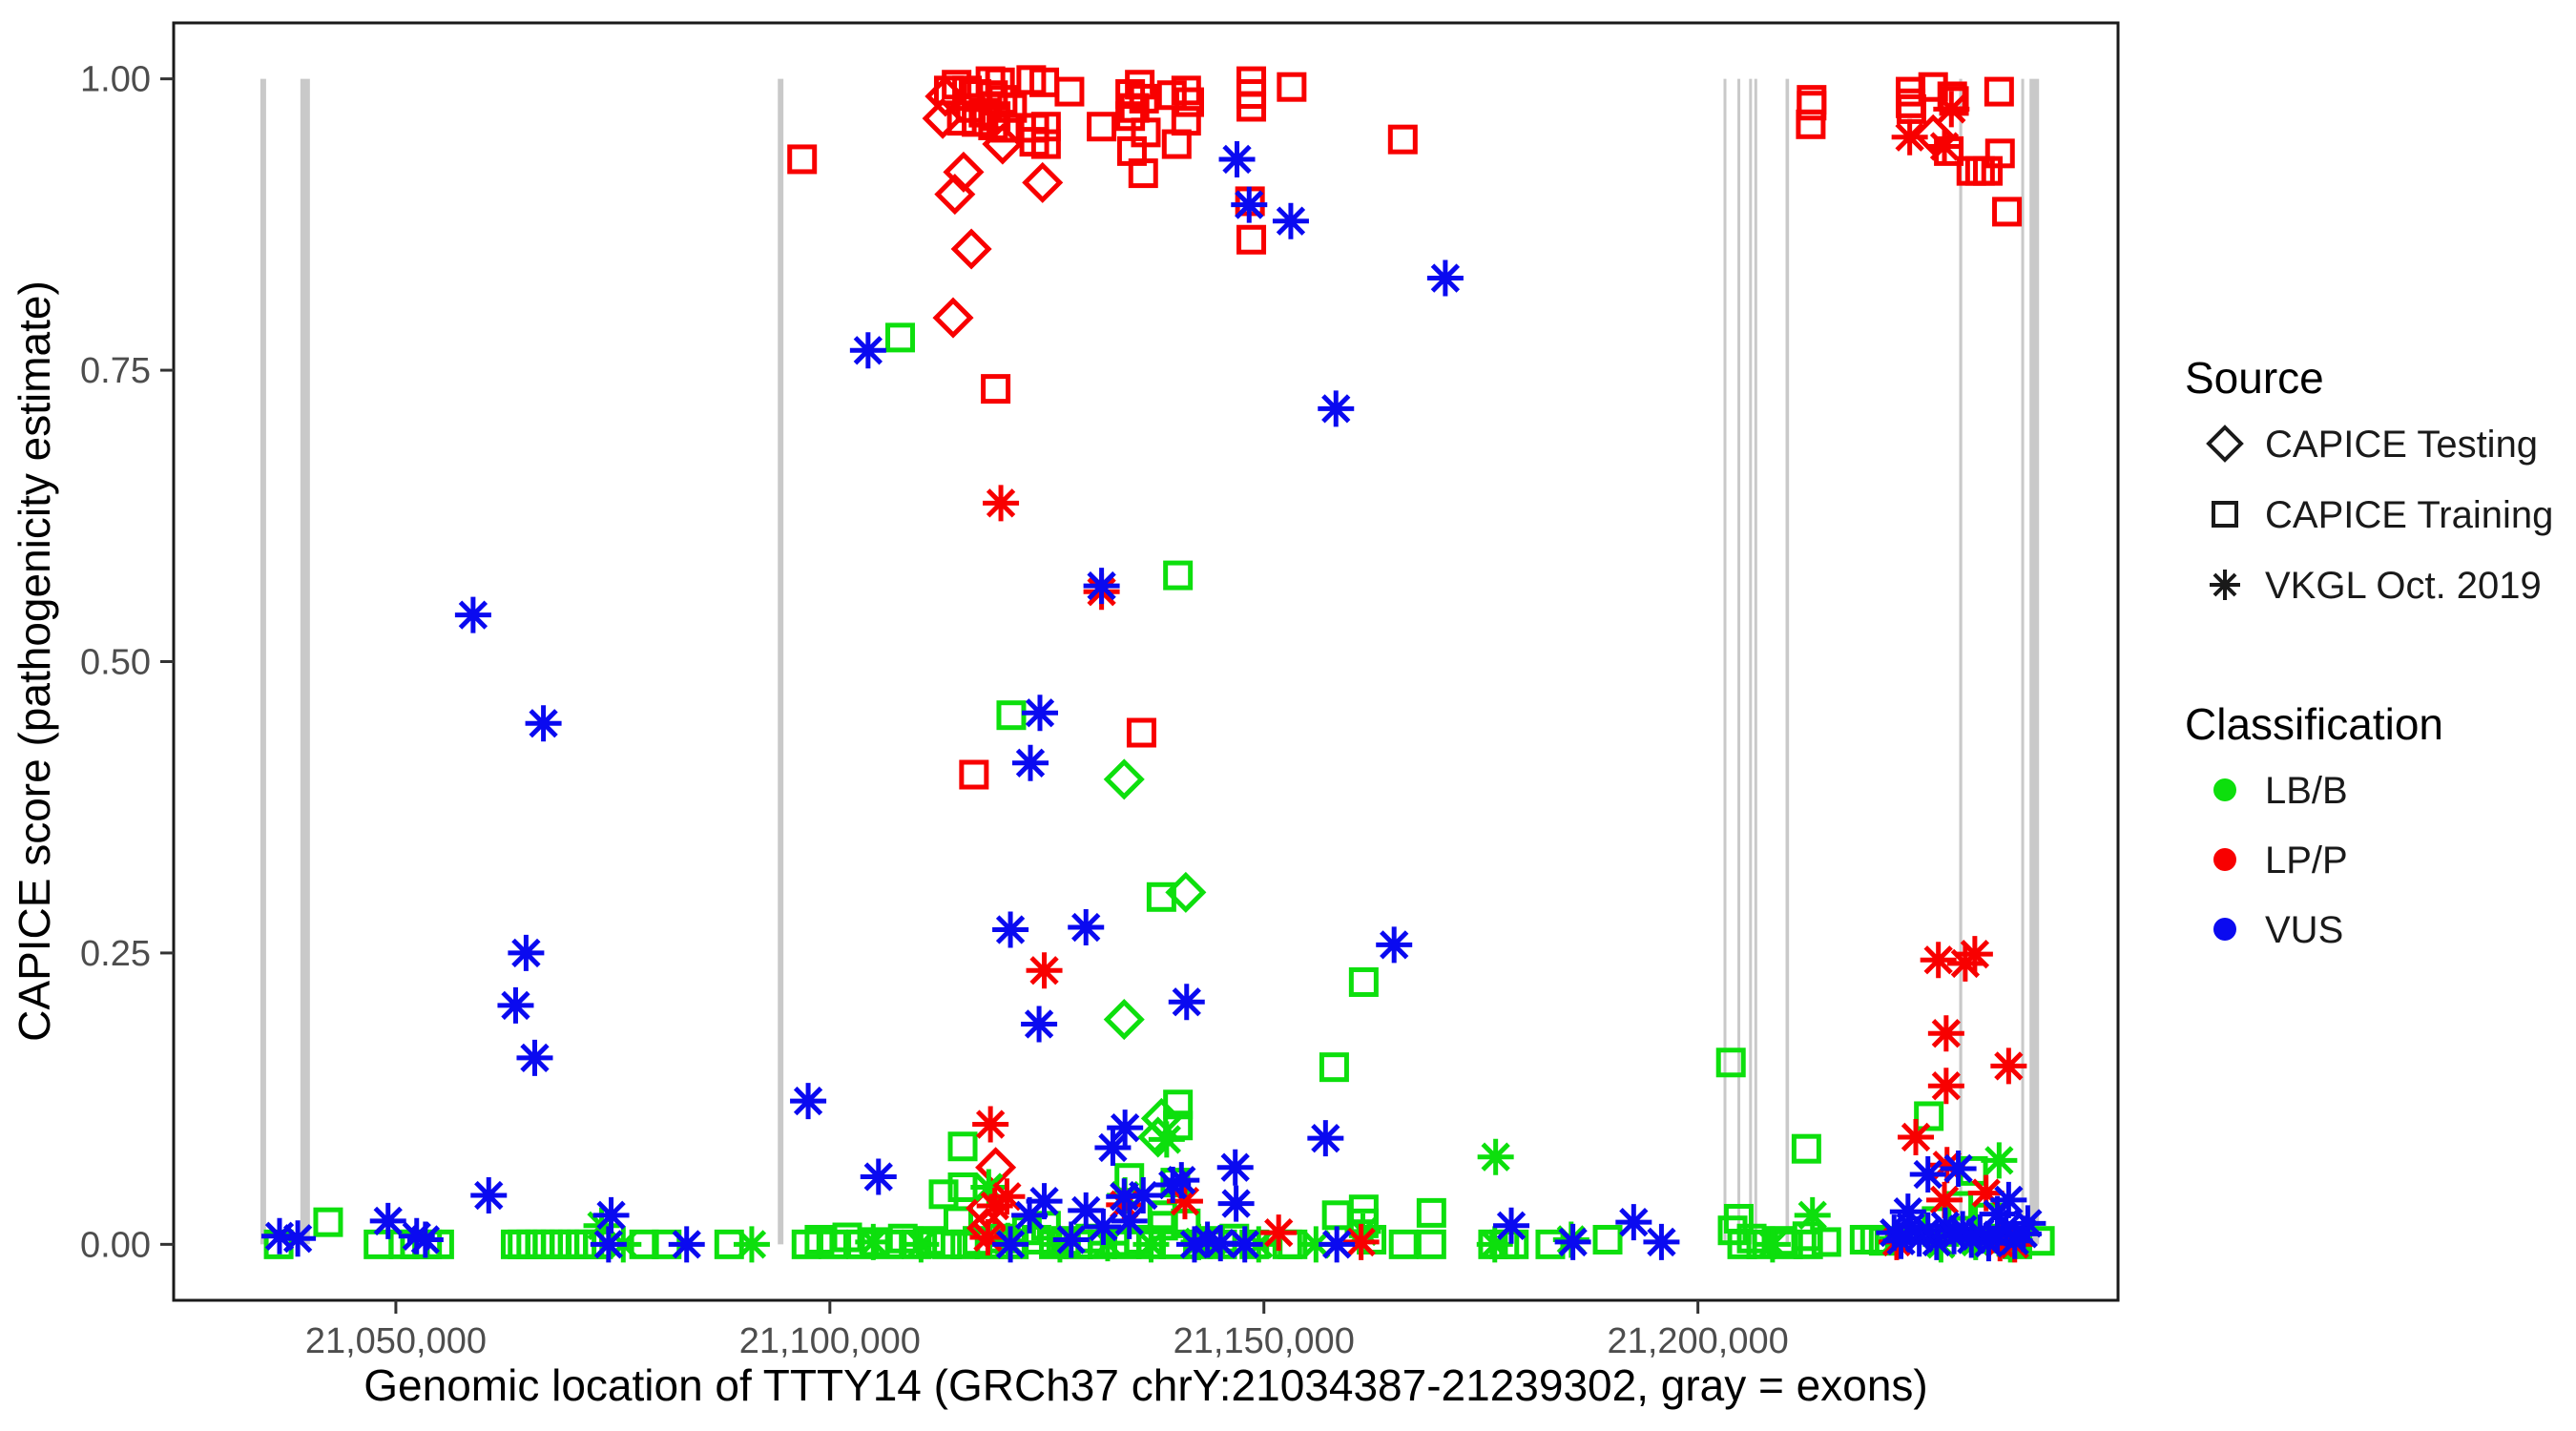 This screenshot has height=1431, width=2576. What do you see at coordinates (2224, 789) in the screenshot?
I see `lbb-dot-icon` at bounding box center [2224, 789].